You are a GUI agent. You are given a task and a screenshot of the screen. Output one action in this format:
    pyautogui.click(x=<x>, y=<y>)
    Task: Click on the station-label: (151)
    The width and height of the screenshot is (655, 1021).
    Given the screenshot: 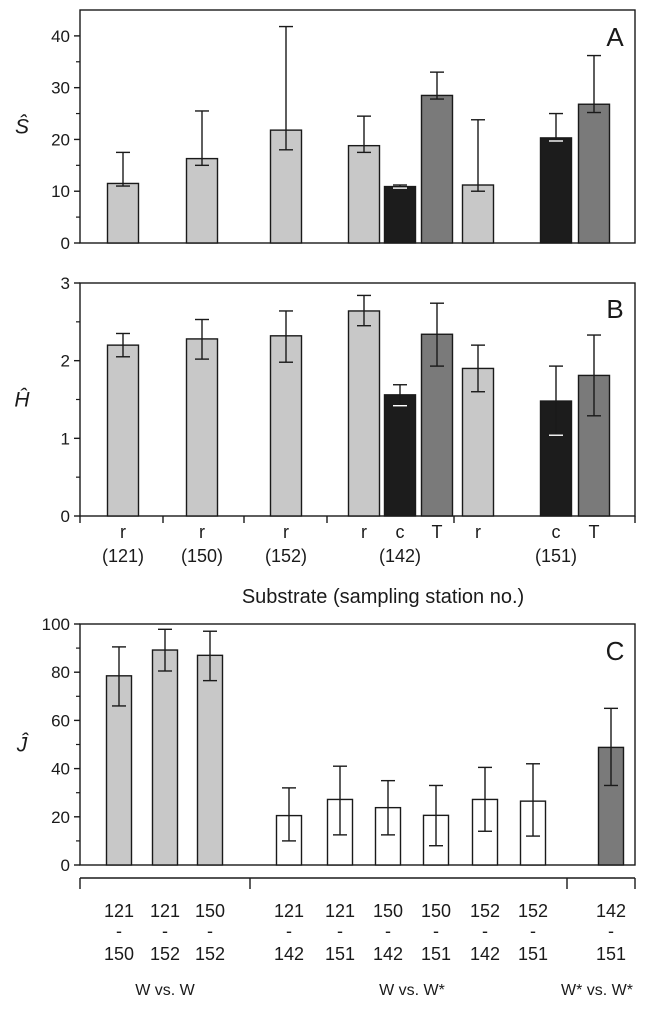 What is the action you would take?
    pyautogui.click(x=556, y=556)
    